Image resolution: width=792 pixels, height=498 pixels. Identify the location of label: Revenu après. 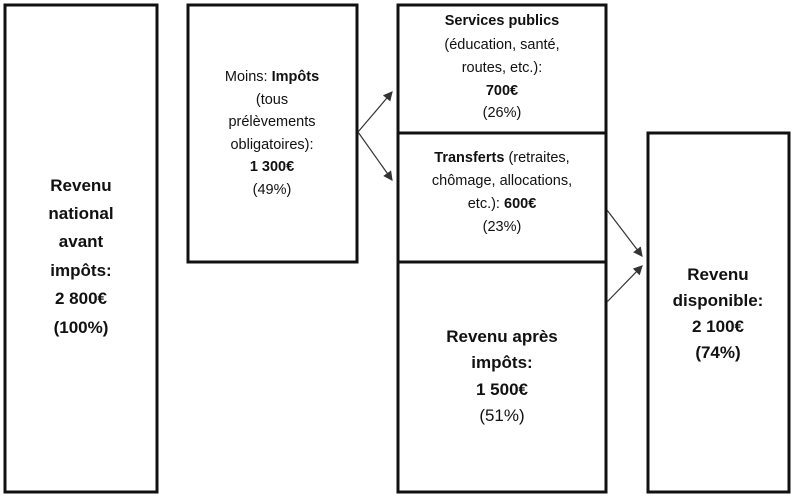
(502, 336).